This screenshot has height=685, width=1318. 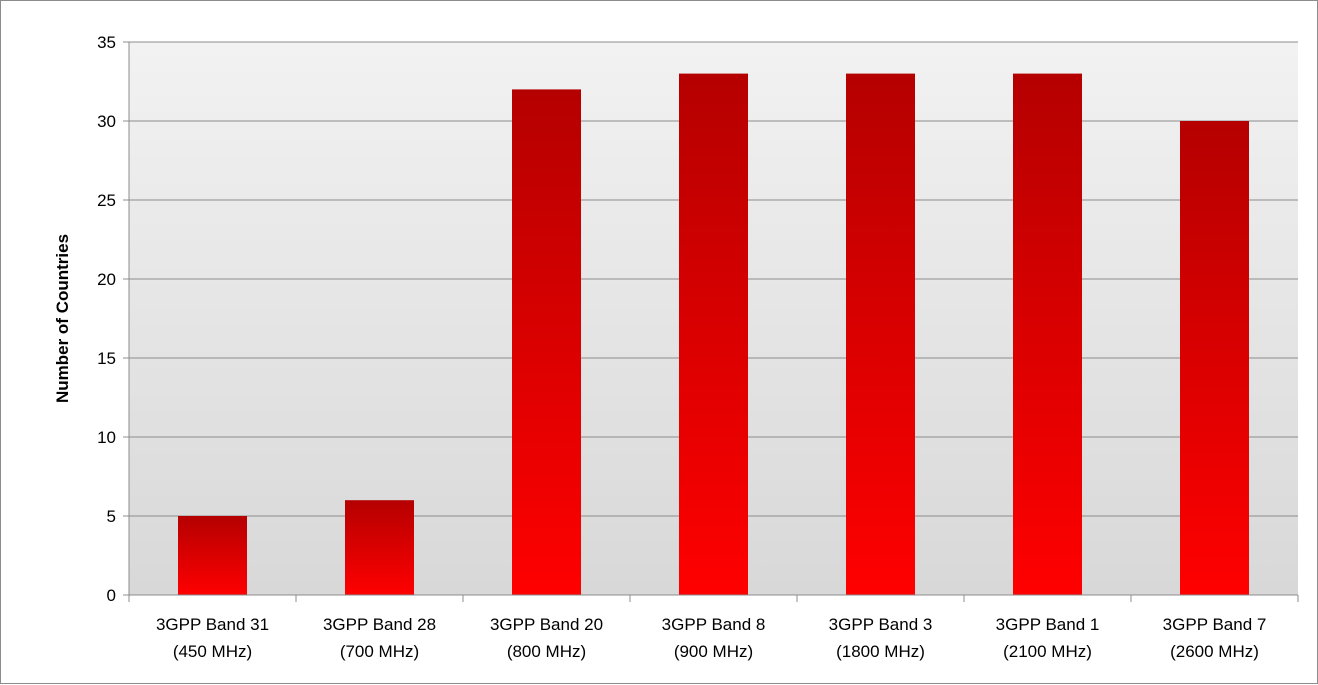 What do you see at coordinates (714, 638) in the screenshot?
I see `x-tick-label: 3GPP Band 8 (900 MHz)` at bounding box center [714, 638].